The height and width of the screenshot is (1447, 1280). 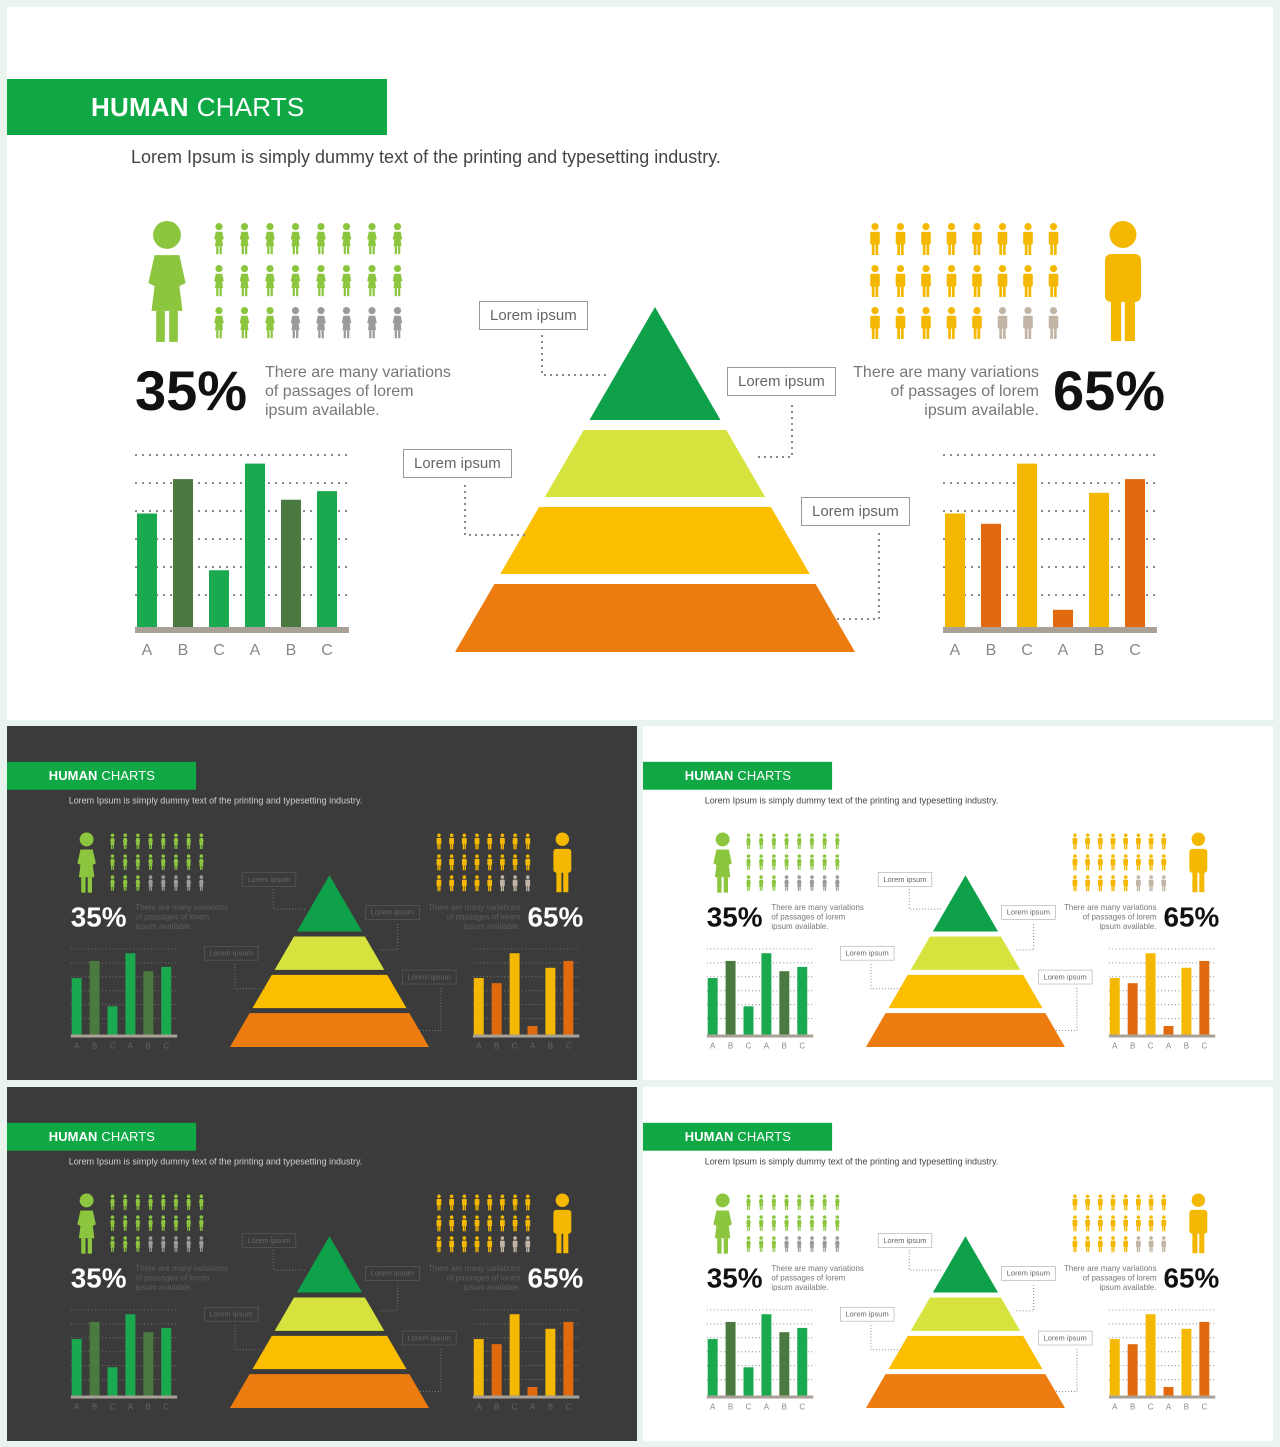 I want to click on big-female-person-icon, so click(x=86, y=1223).